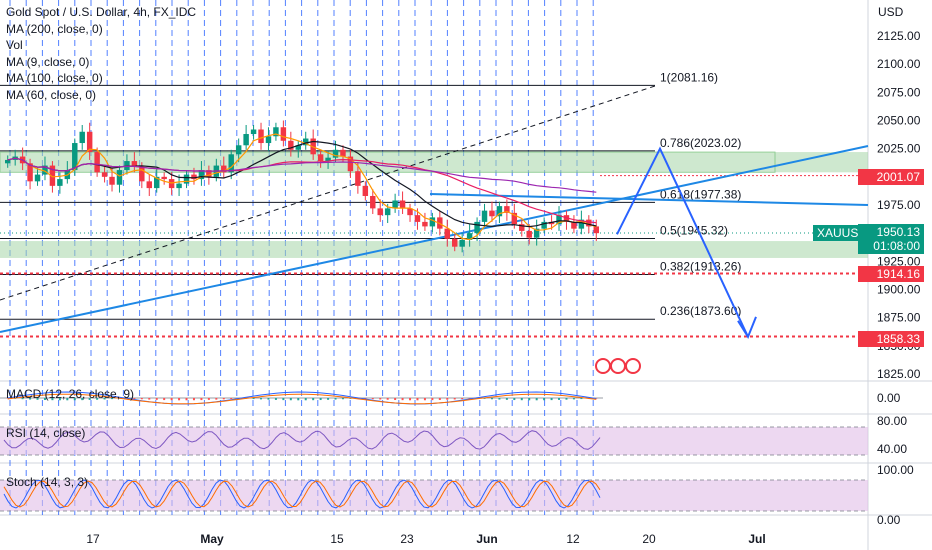 The image size is (932, 550). Describe the element at coordinates (891, 339) in the screenshot. I see `price-tag-1858: 1858.33` at that location.